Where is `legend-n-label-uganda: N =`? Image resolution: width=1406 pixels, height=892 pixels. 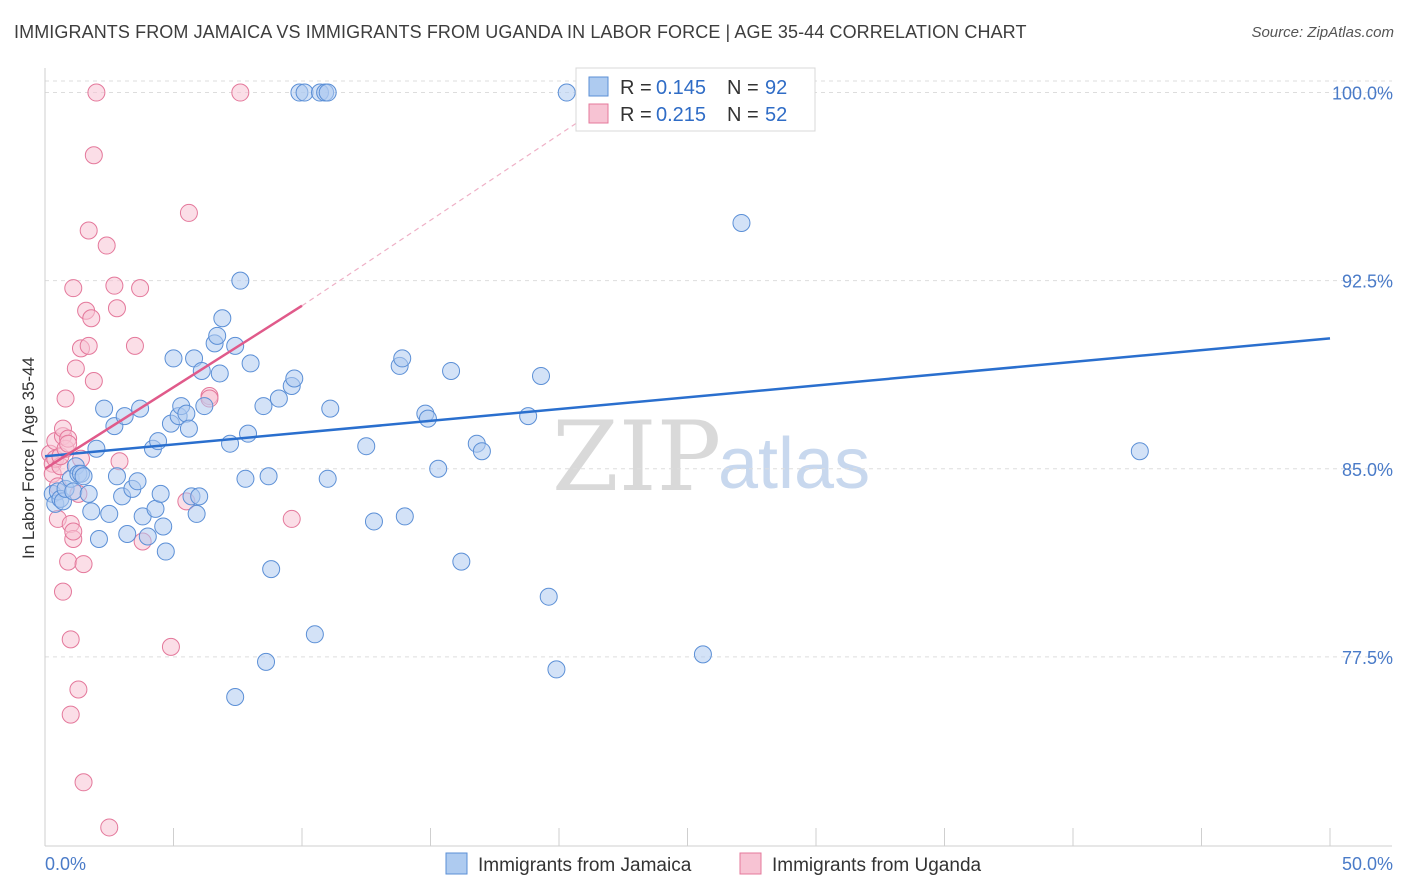 legend-n-label-uganda: N = is located at coordinates (743, 115).